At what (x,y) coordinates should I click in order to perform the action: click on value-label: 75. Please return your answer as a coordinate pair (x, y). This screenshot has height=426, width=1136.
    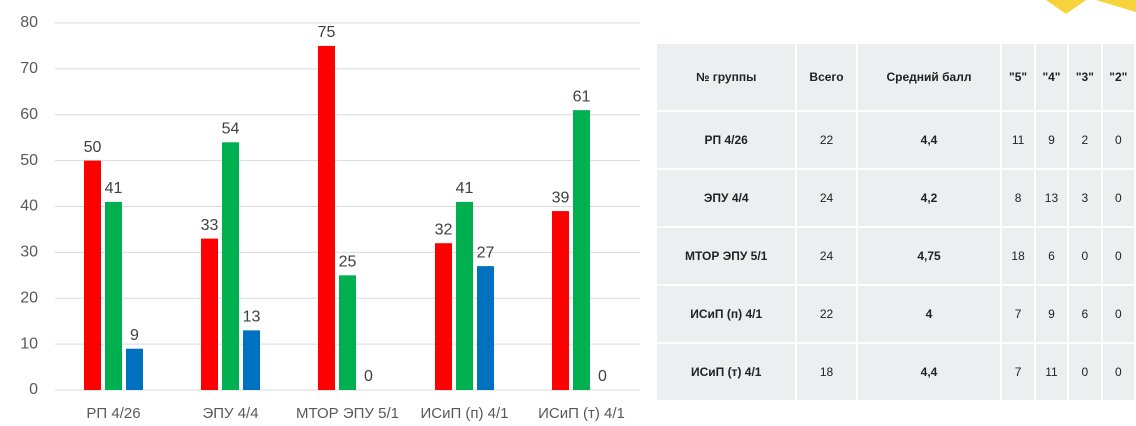
    Looking at the image, I should click on (327, 32).